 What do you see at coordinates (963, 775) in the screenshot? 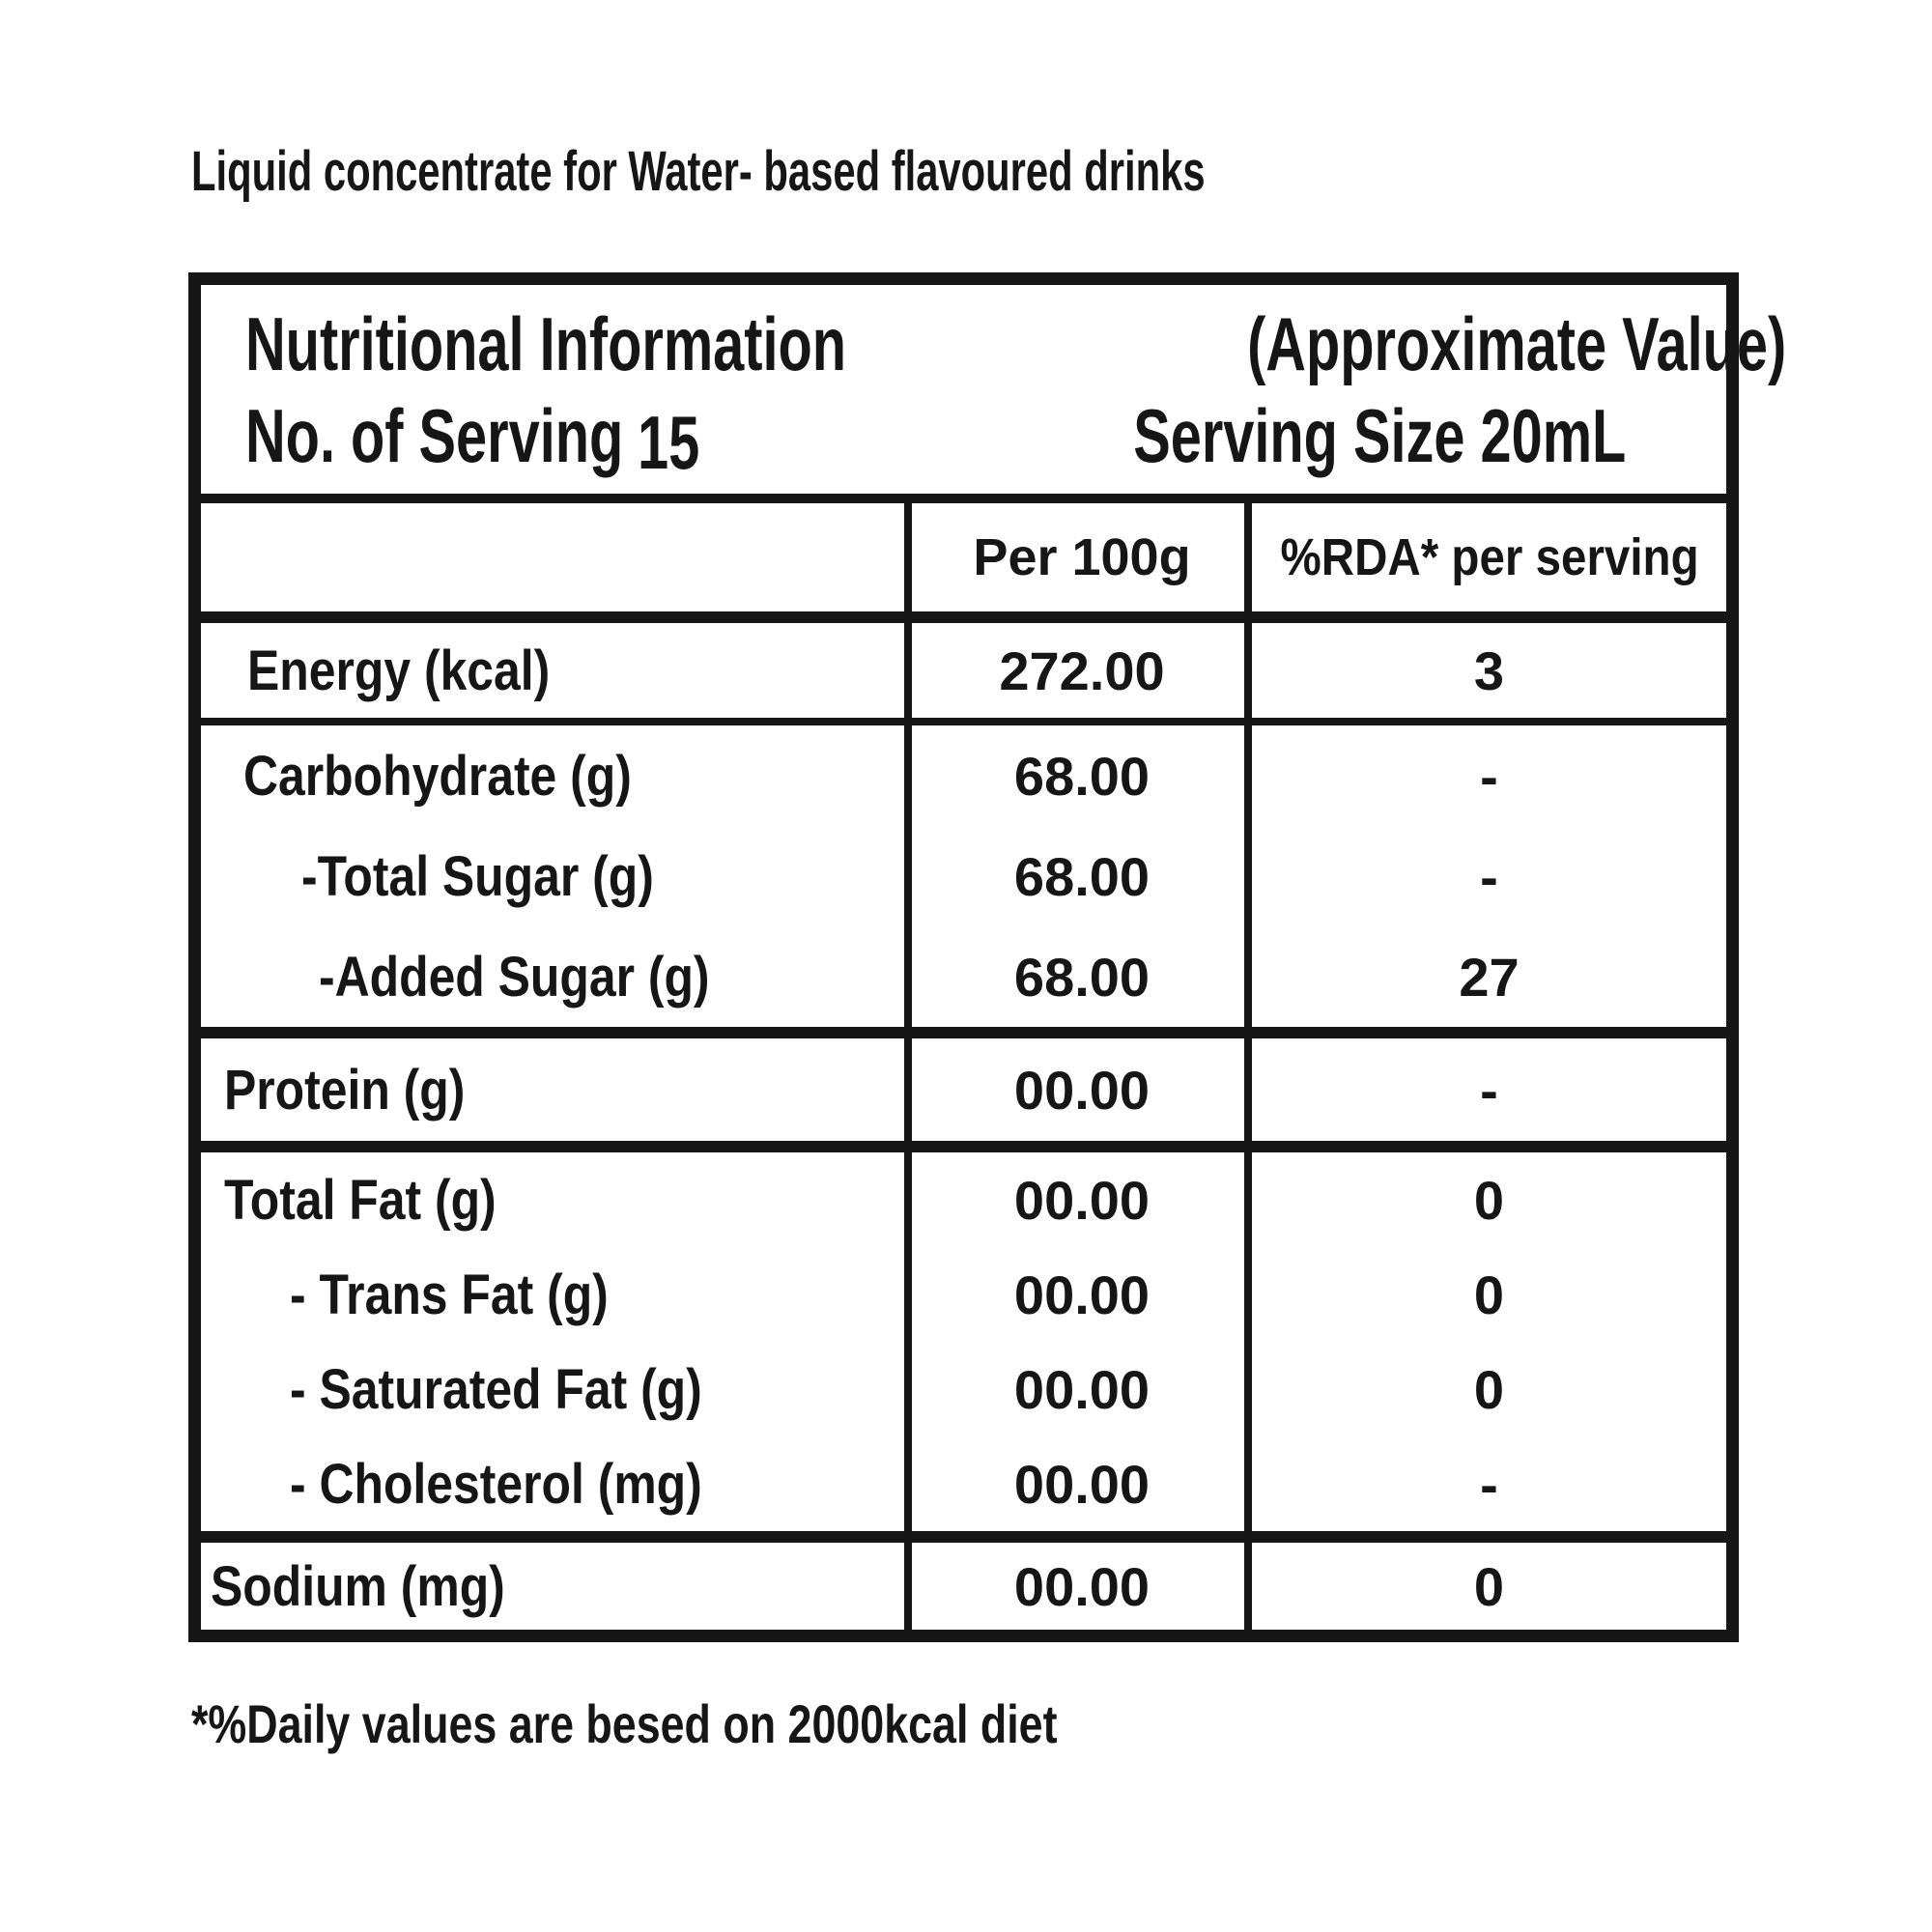
I see `table-row: Carbohydrate (g) 68.00 -` at bounding box center [963, 775].